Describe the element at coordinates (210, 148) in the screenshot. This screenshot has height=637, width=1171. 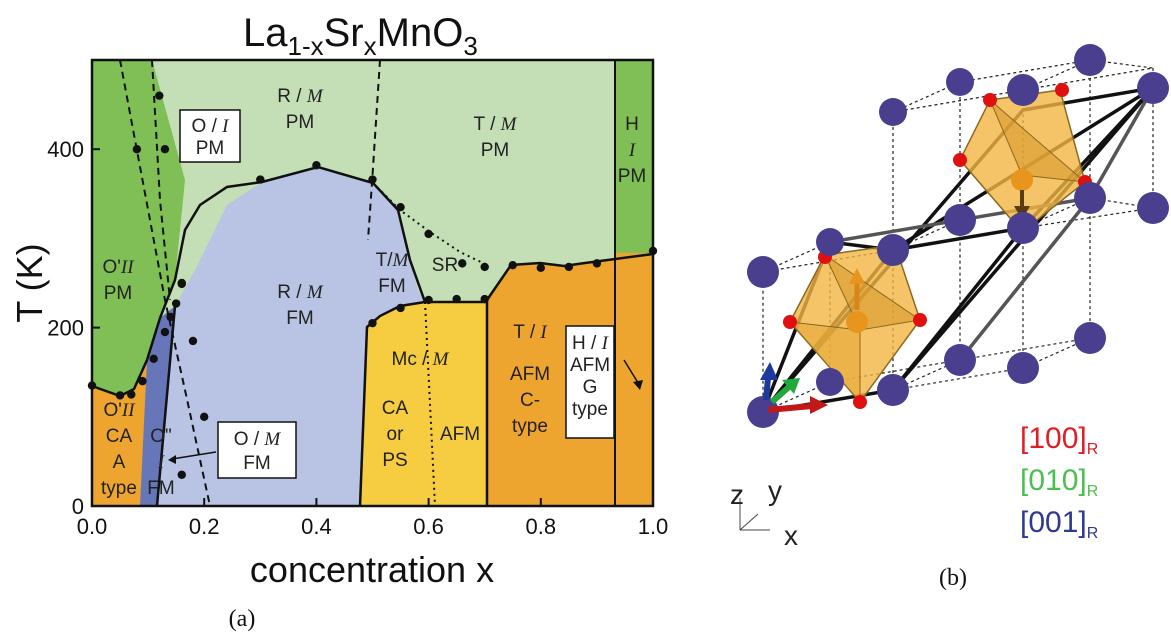
I see `svg-text: PM` at that location.